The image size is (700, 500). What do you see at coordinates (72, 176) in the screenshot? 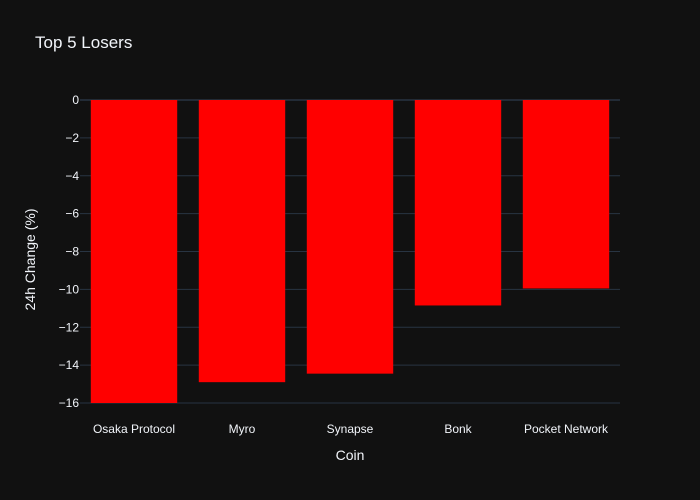
I see `y-tick-label: −4` at bounding box center [72, 176].